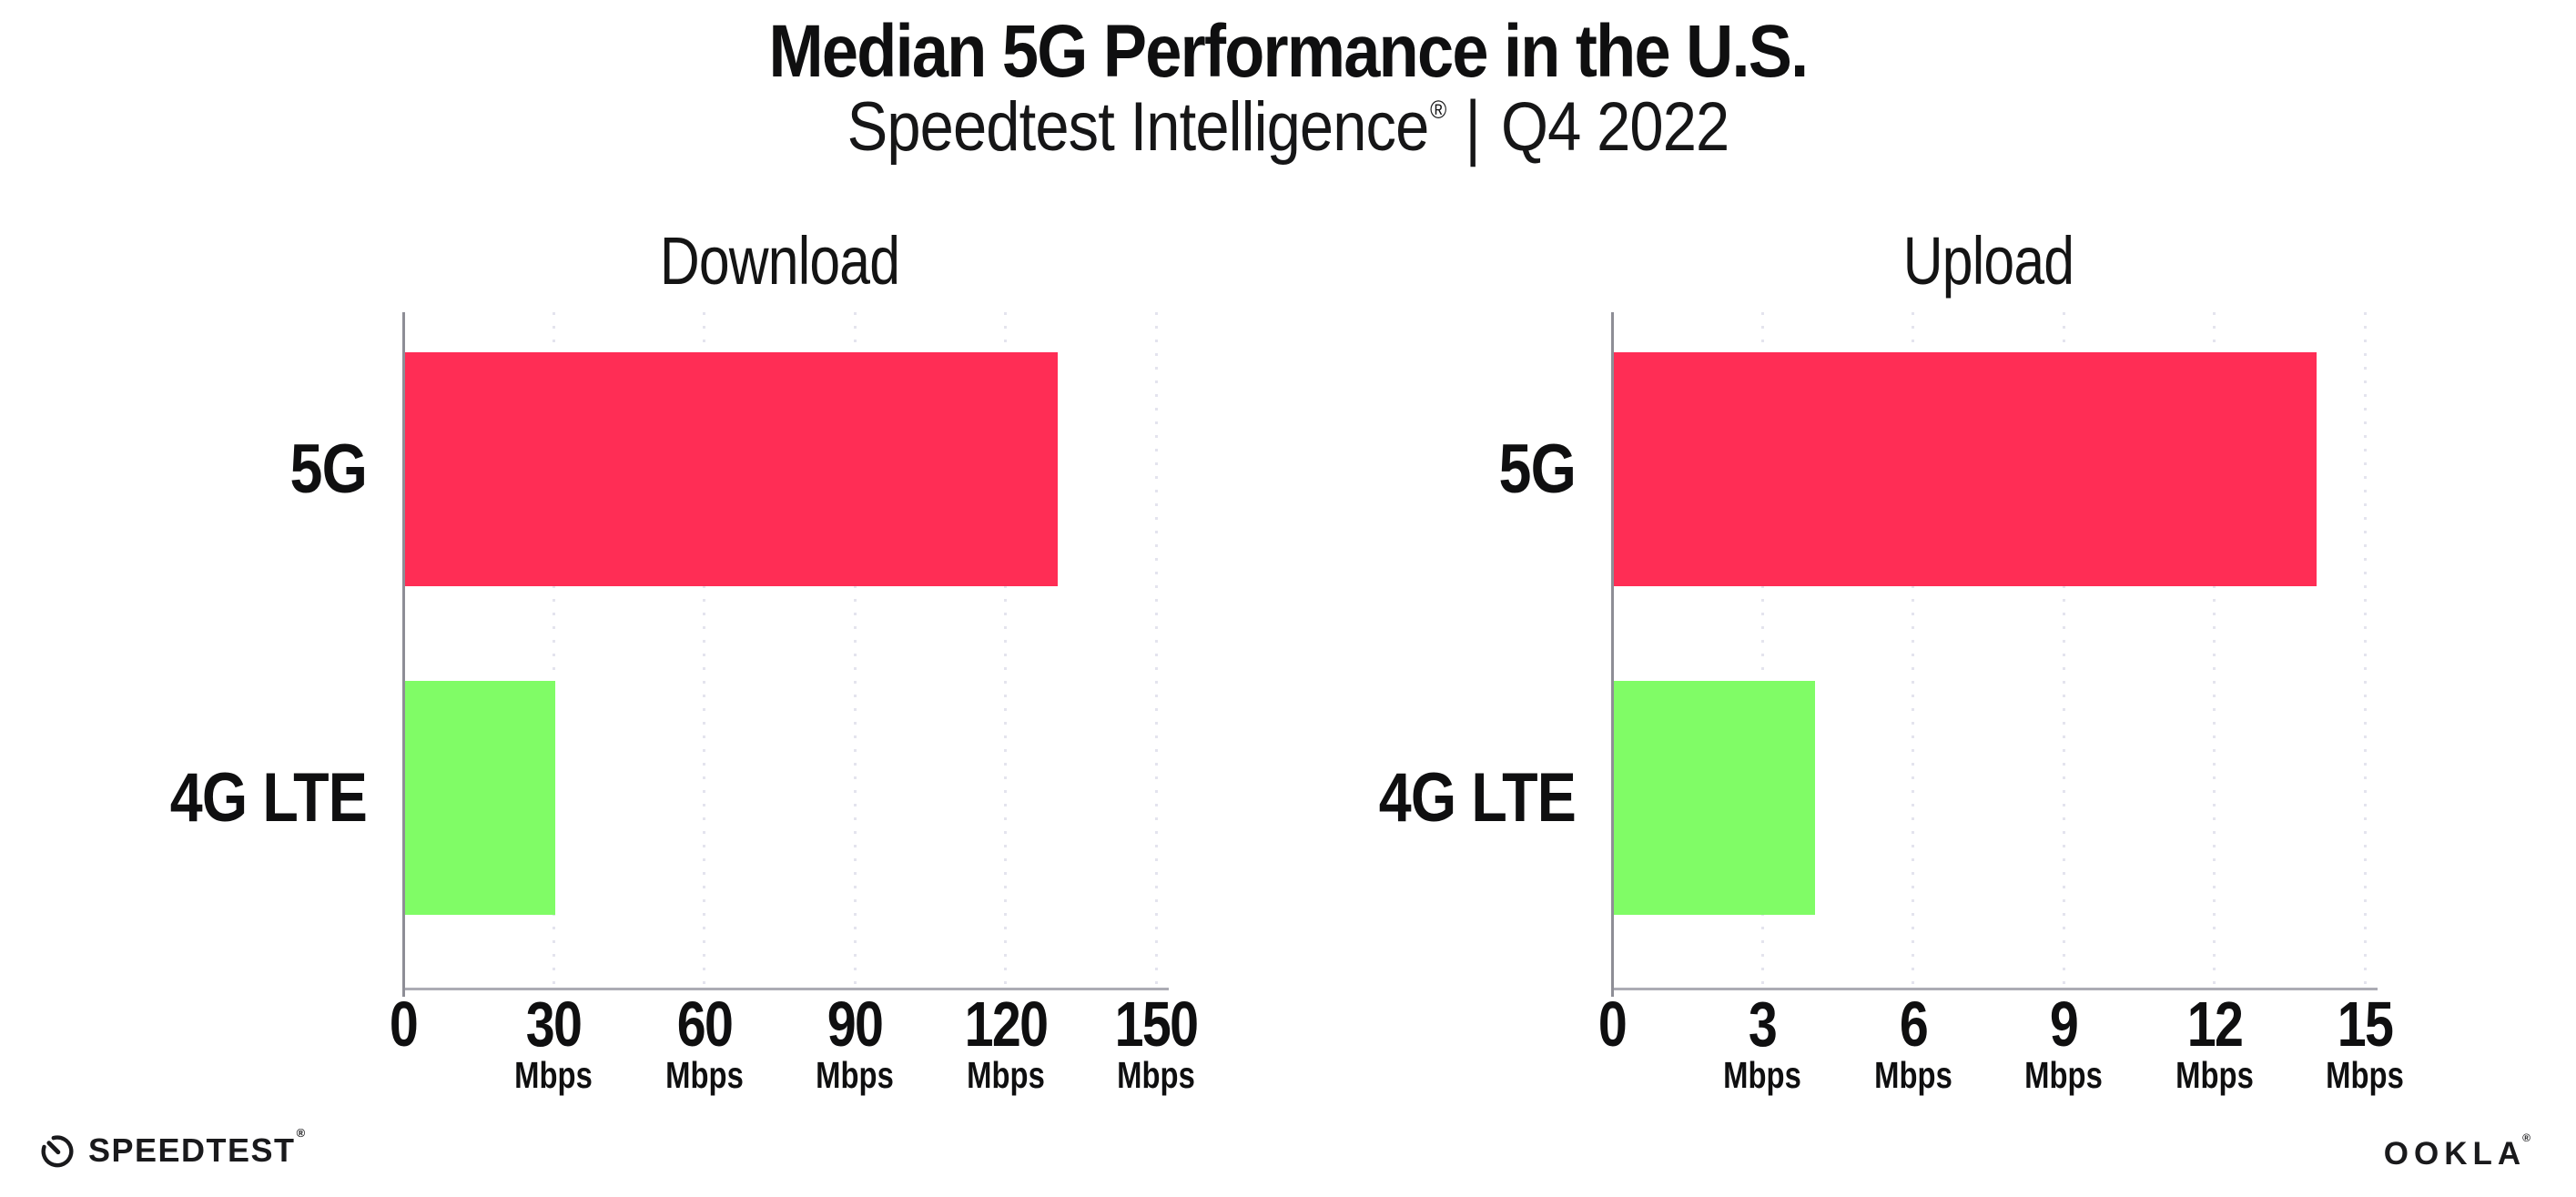 Image resolution: width=2576 pixels, height=1197 pixels. I want to click on x-tick-label-30: 30, so click(554, 1024).